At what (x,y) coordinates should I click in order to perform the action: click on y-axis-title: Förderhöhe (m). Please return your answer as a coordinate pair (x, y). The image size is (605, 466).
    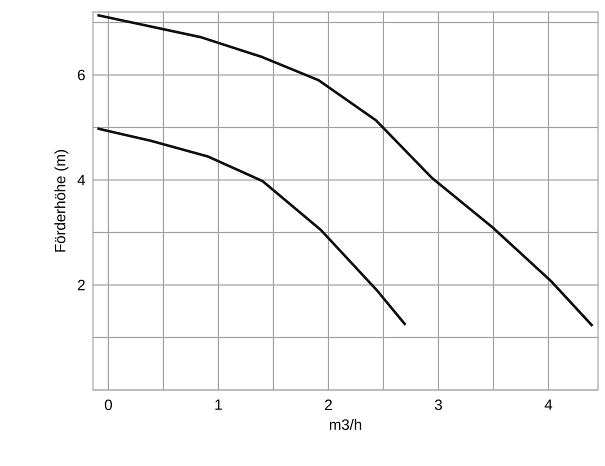
    Looking at the image, I should click on (61, 201).